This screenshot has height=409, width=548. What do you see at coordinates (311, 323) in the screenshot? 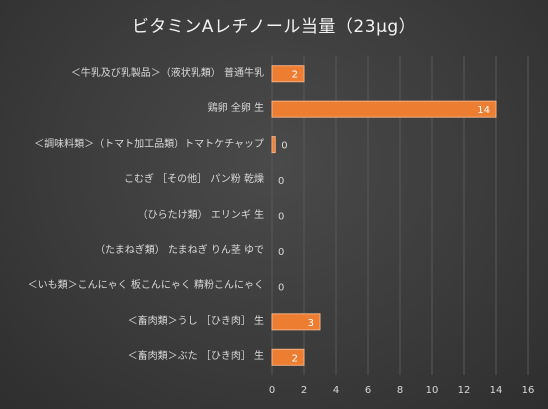
I see `data-label: 3` at bounding box center [311, 323].